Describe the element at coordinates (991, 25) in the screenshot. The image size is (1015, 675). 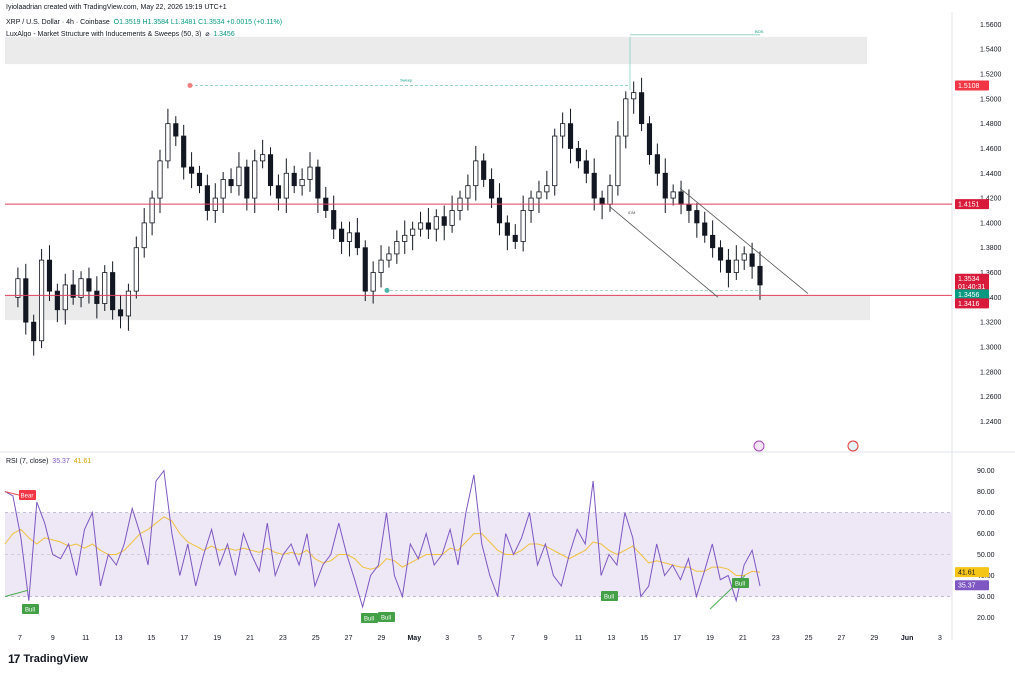
I see `price-tick-label: 1.5600` at that location.